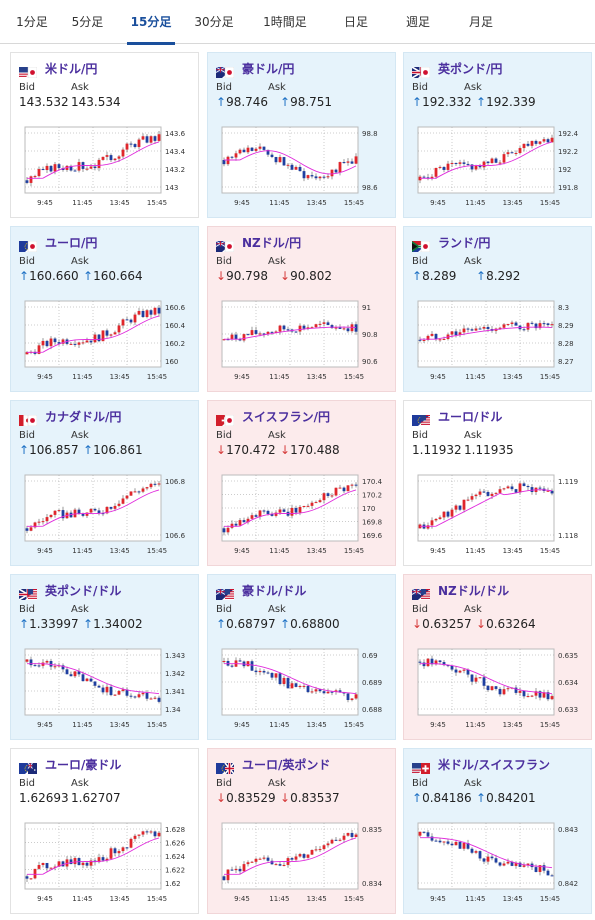  Describe the element at coordinates (304, 167) in the screenshot. I see `chart-area: 98.8 98.6 9:45 11:45 13:45 15:45` at that location.